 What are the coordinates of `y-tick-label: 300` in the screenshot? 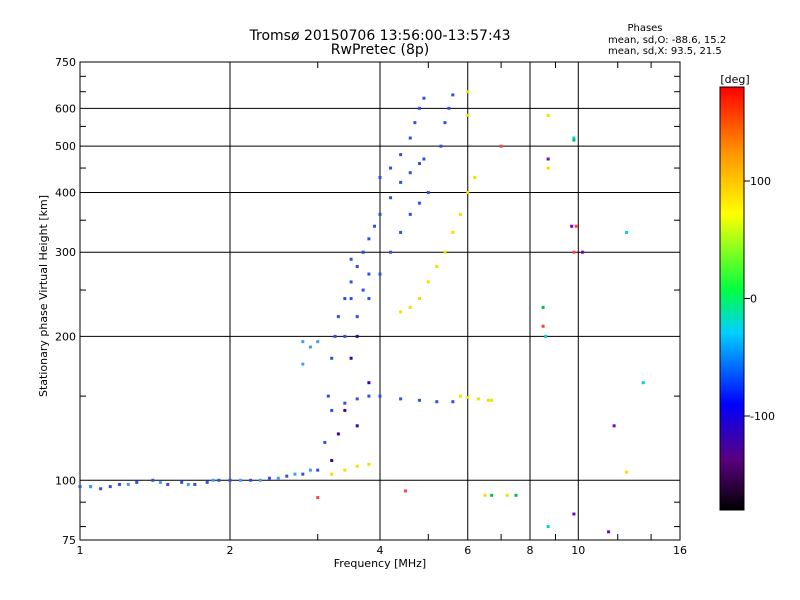 It's located at (65, 252).